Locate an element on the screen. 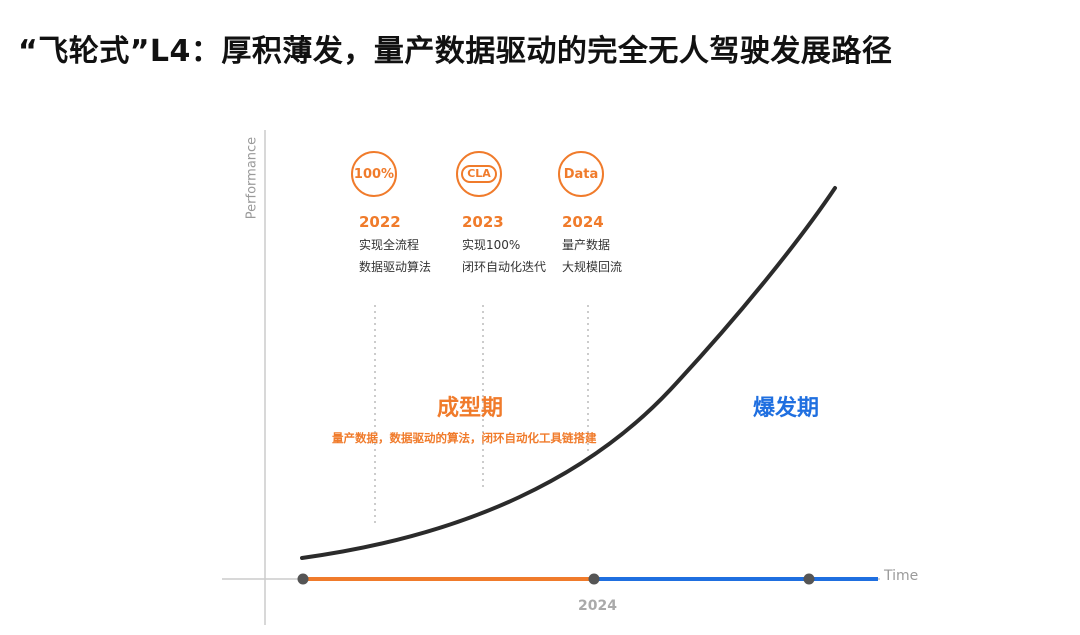 This screenshot has height=635, width=1080. percent-badge-icon: 100% is located at coordinates (374, 174).